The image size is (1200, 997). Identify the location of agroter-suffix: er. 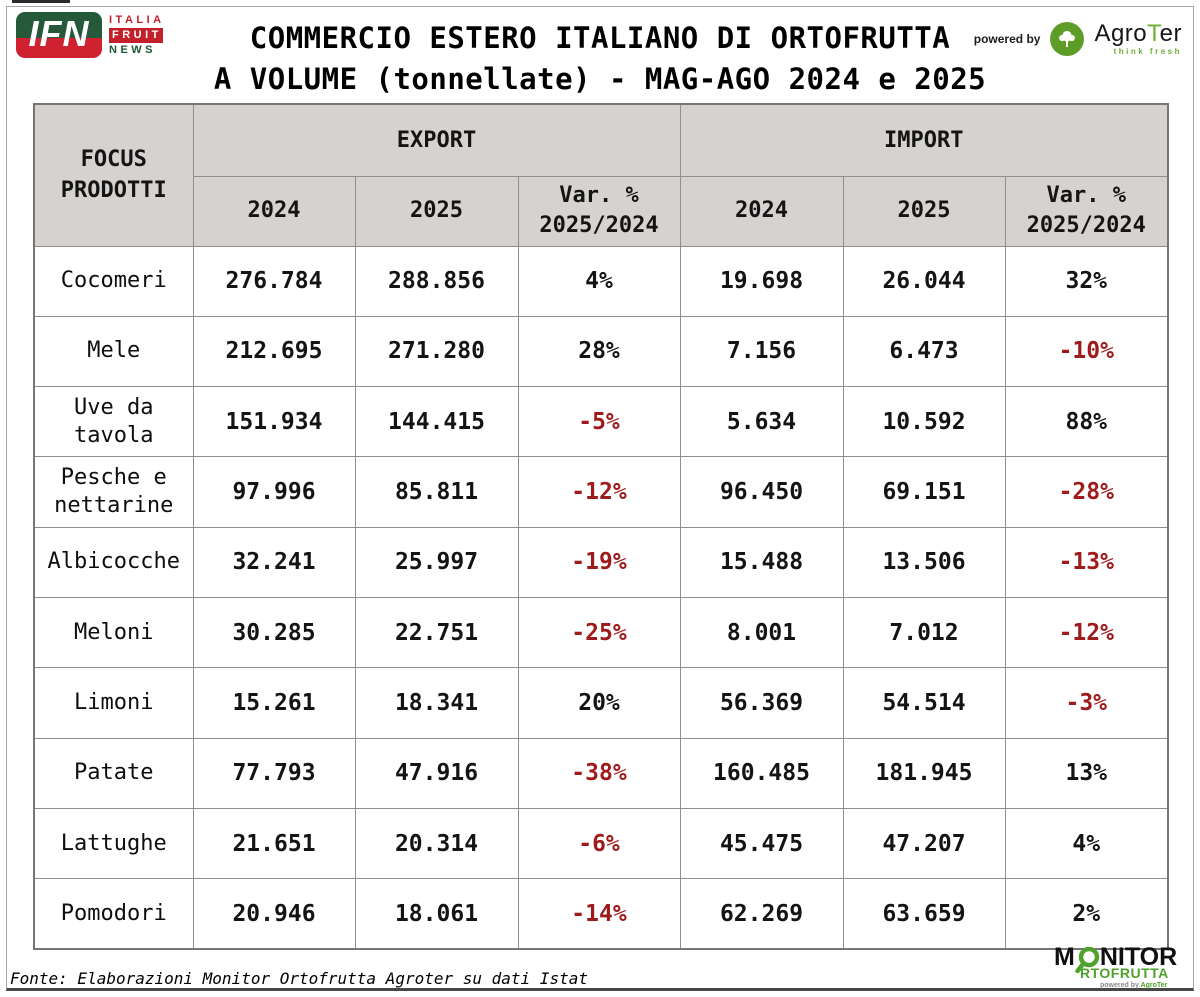
(1170, 33).